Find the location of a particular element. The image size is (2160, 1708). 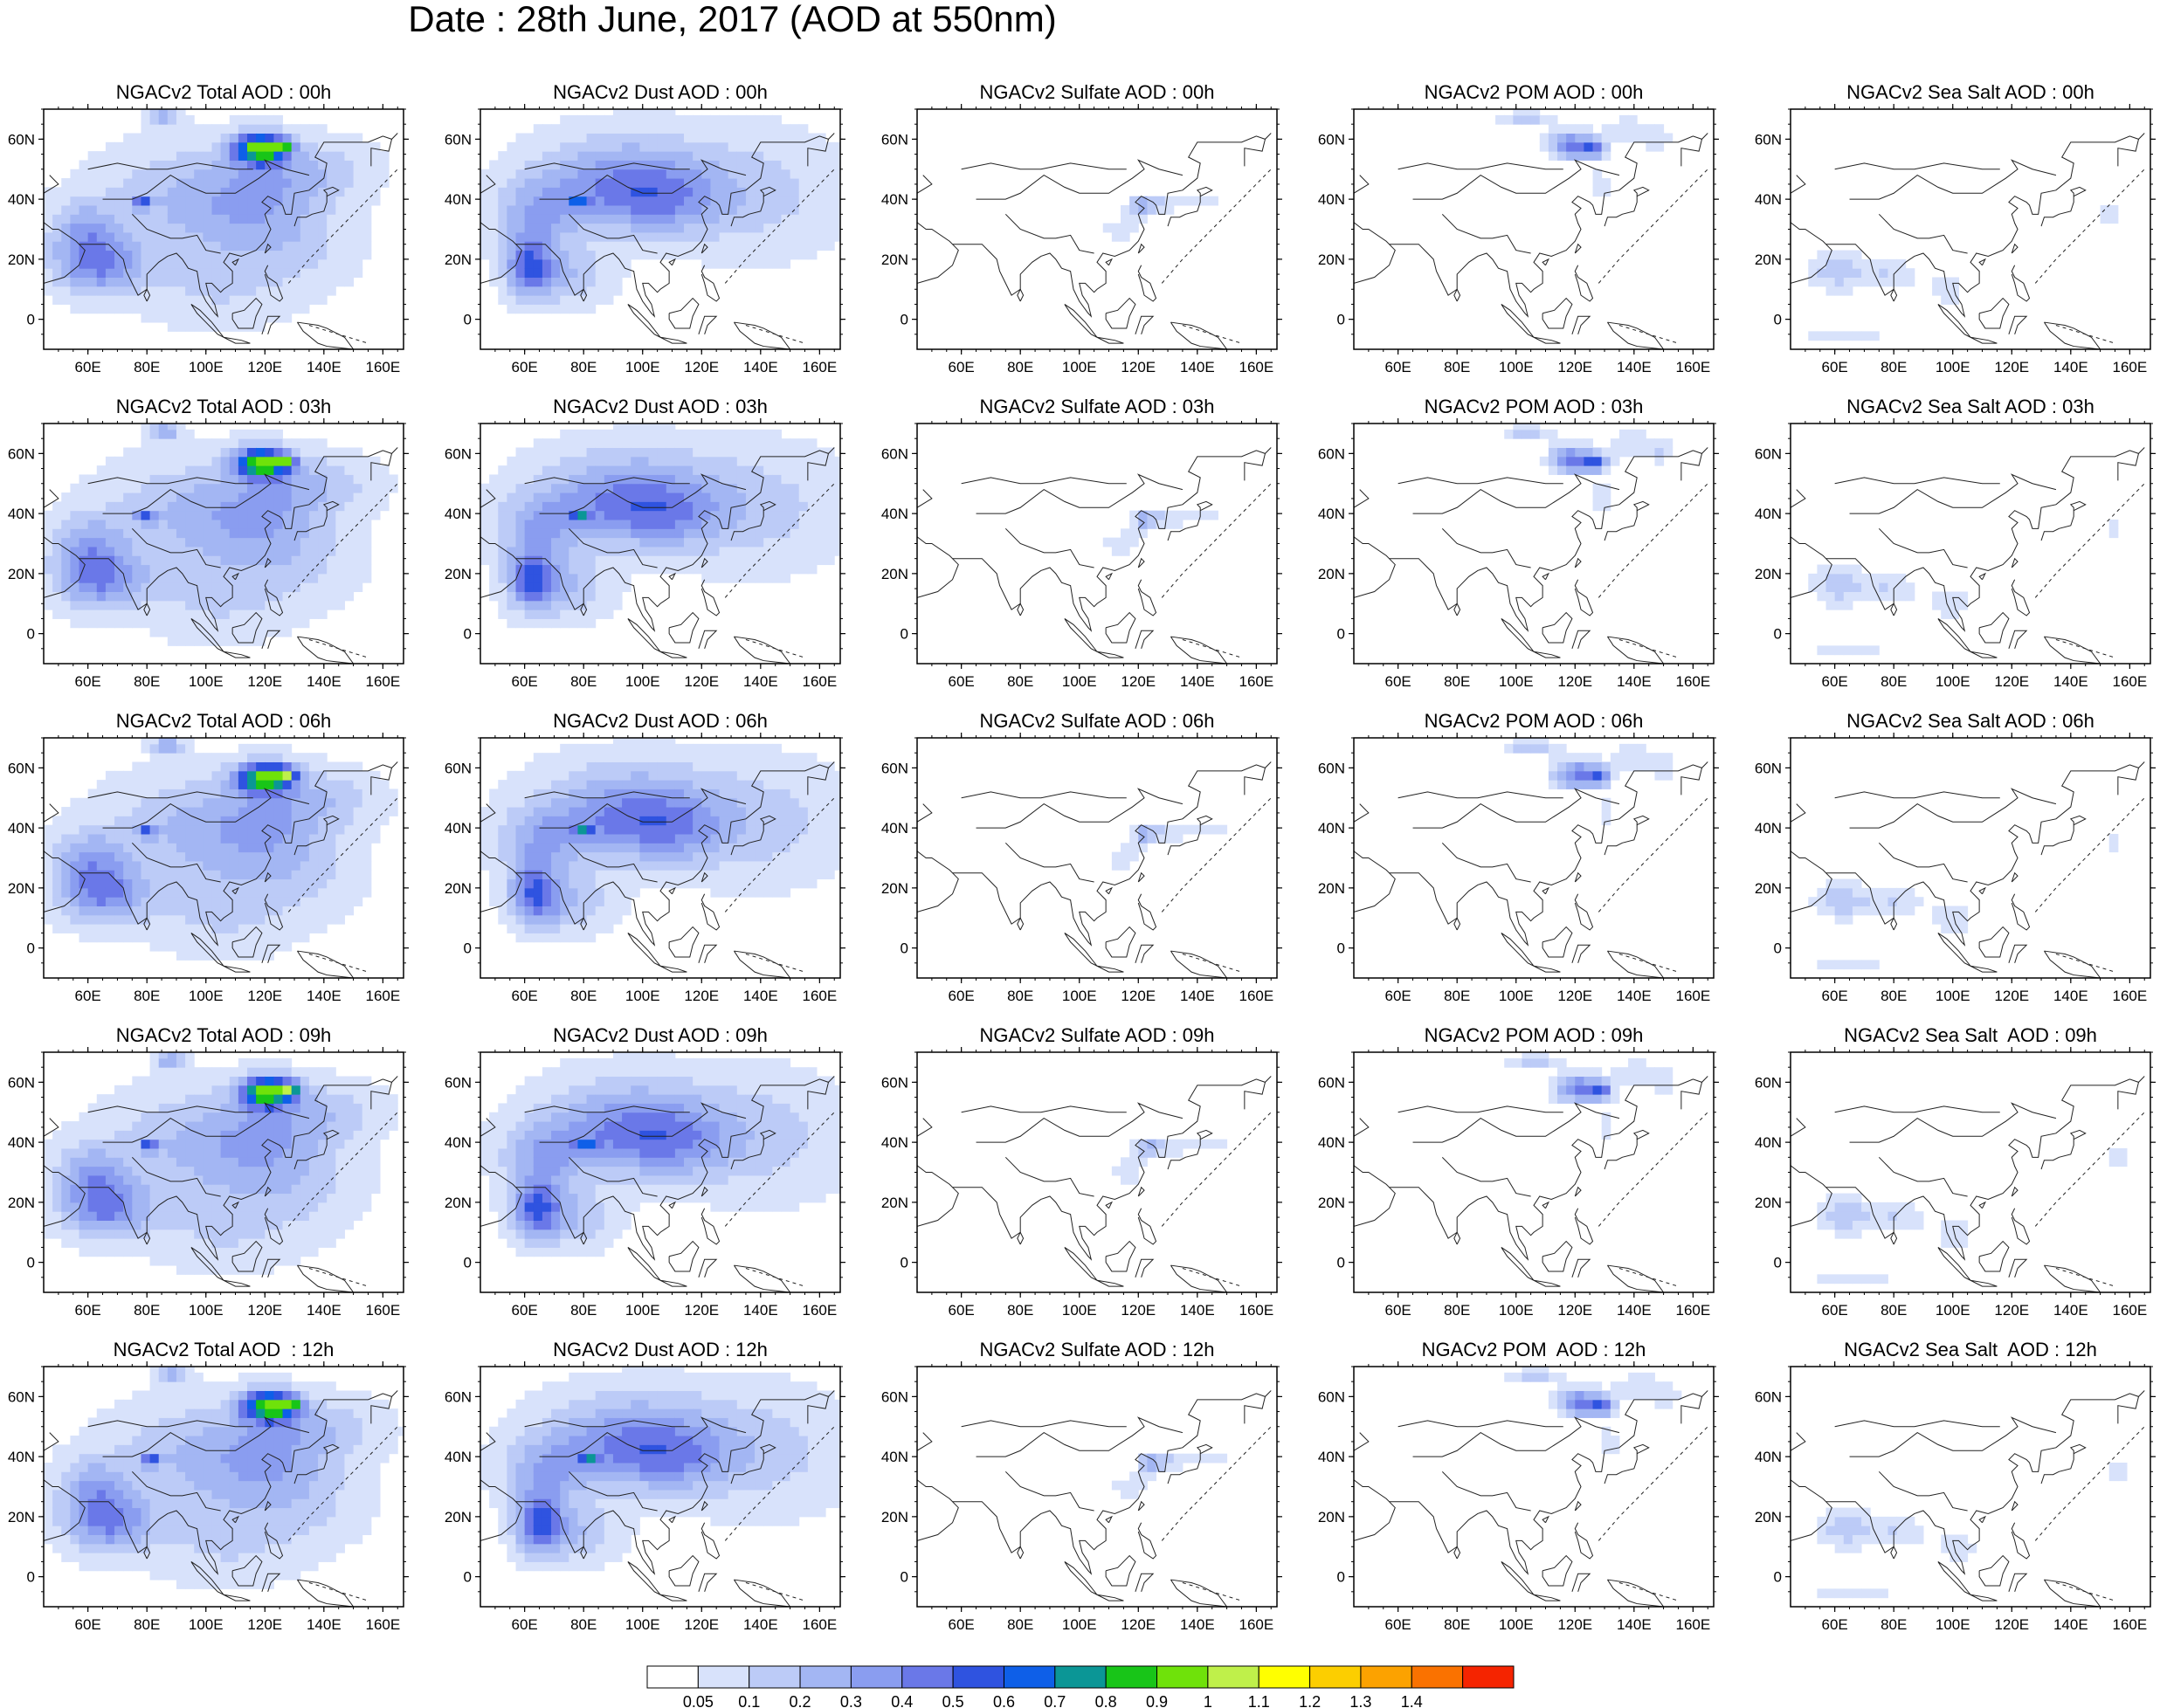

coastlines is located at coordinates (657, 241).